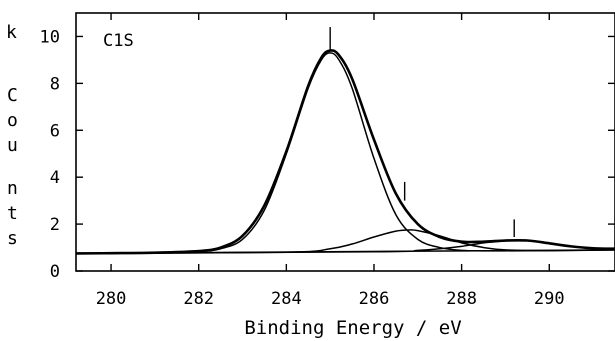  What do you see at coordinates (55, 225) in the screenshot?
I see `y-tick-label: 2` at bounding box center [55, 225].